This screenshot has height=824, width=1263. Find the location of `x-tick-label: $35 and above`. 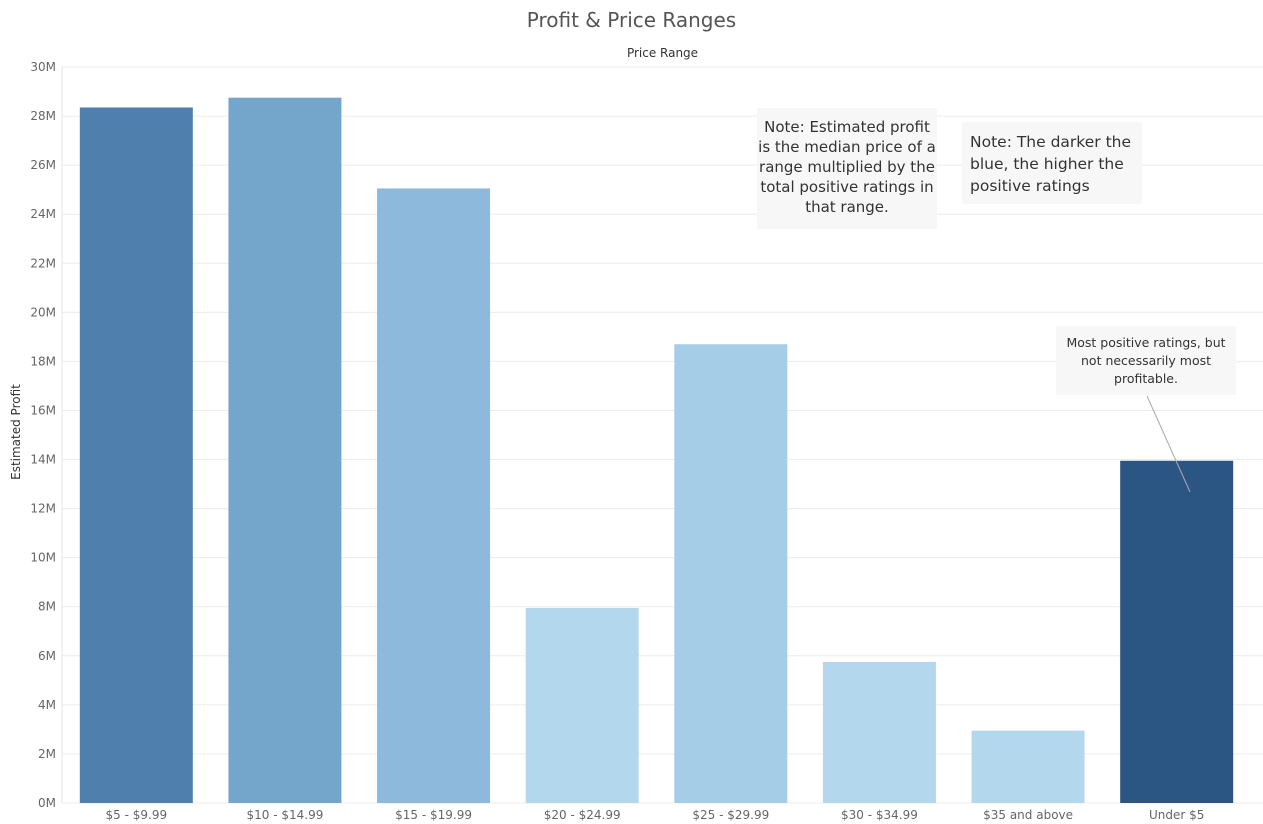

x-tick-label: $35 and above is located at coordinates (1028, 815).